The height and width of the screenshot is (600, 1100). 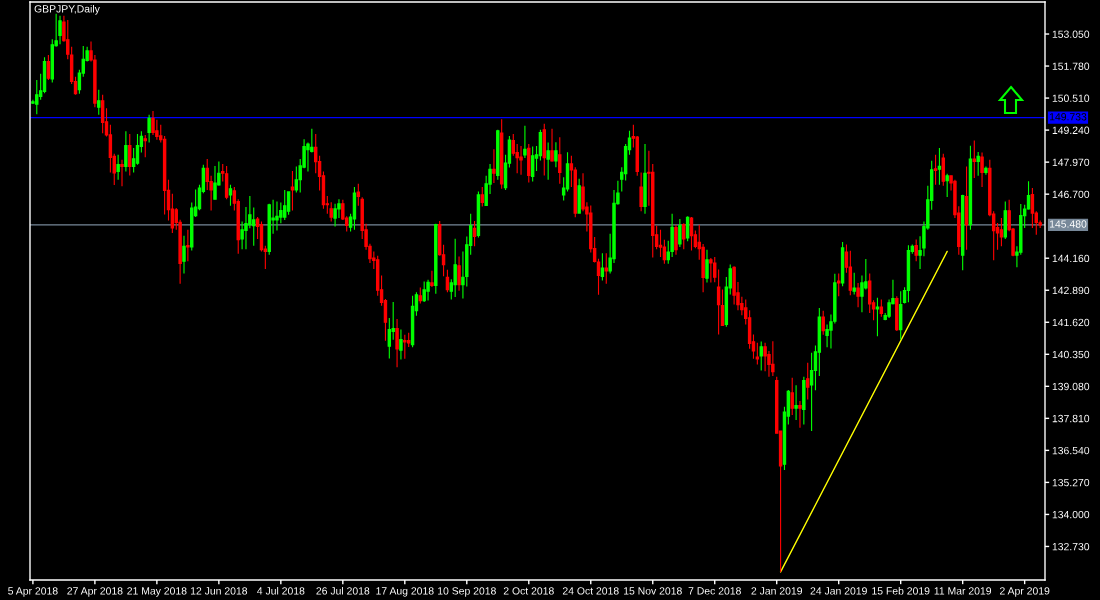 What do you see at coordinates (1071, 162) in the screenshot?
I see `y-tick-label: 147.970` at bounding box center [1071, 162].